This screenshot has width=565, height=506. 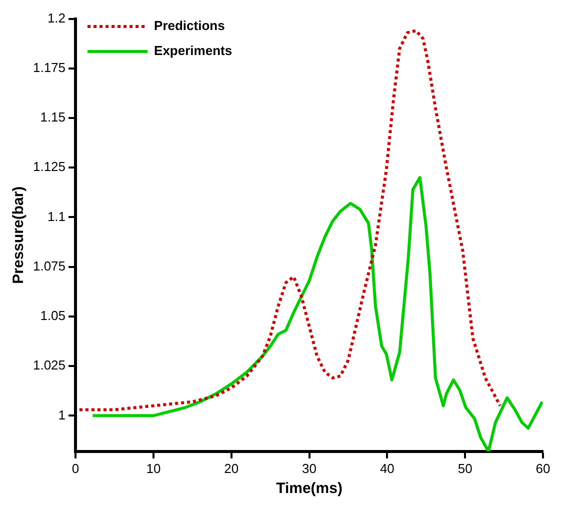 I want to click on x-tick-label: 30, so click(x=309, y=468).